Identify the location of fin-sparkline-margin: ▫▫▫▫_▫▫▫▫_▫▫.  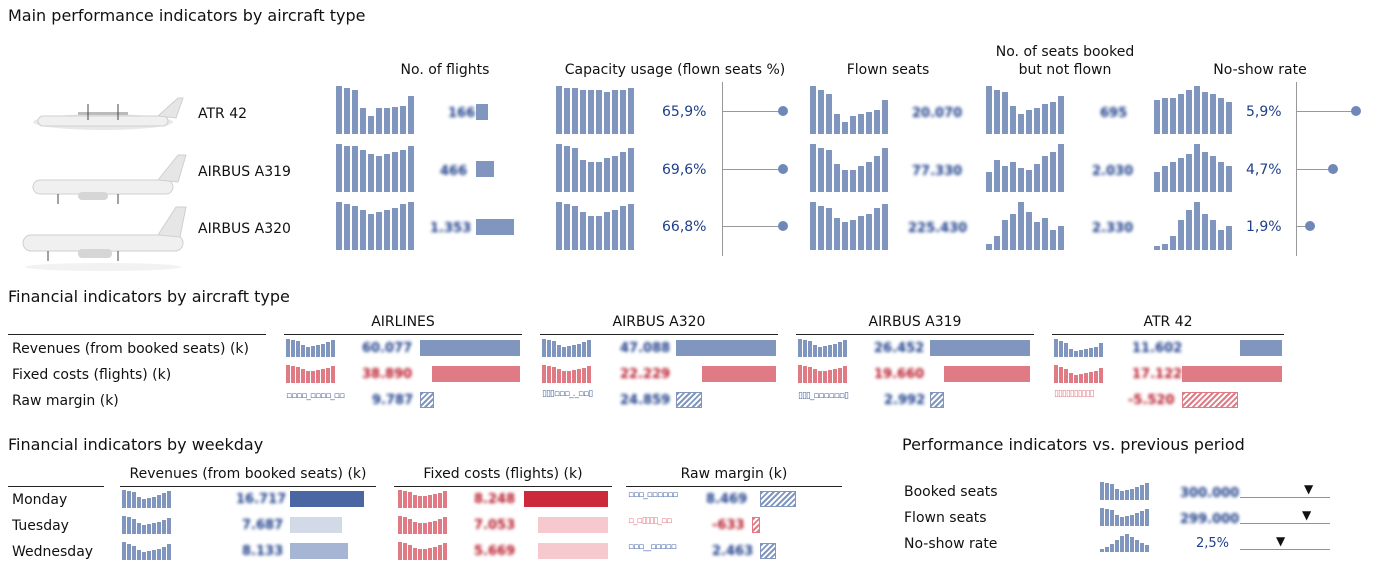
(315, 396).